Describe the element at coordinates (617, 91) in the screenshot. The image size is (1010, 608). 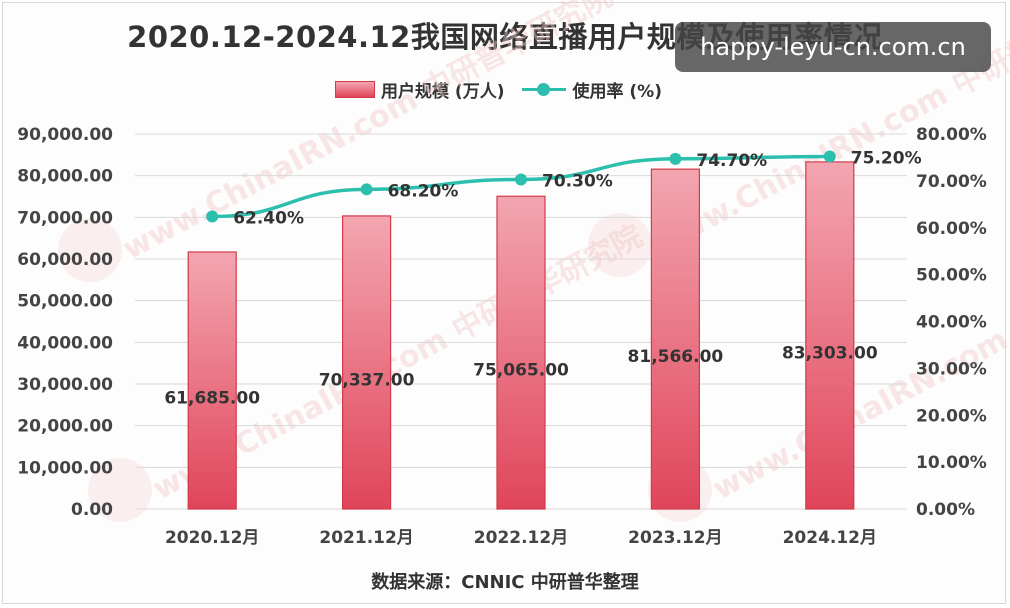
I see `legend-line-label: 使用率 (%)` at that location.